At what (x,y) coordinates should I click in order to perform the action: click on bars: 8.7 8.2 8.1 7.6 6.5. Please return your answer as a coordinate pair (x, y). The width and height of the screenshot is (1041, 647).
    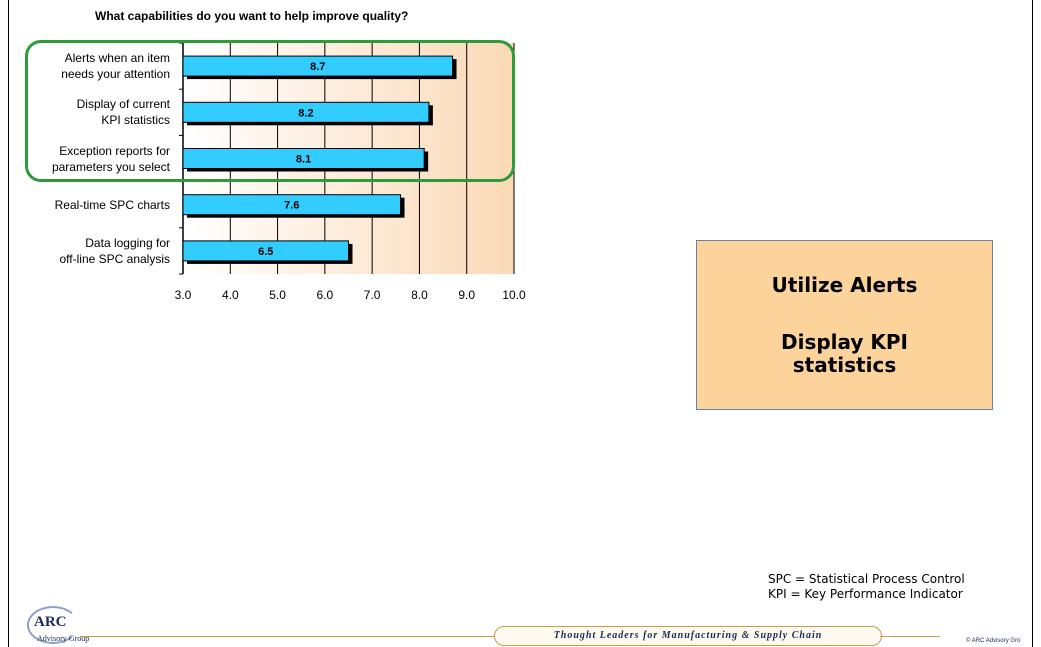
    Looking at the image, I should click on (319, 159).